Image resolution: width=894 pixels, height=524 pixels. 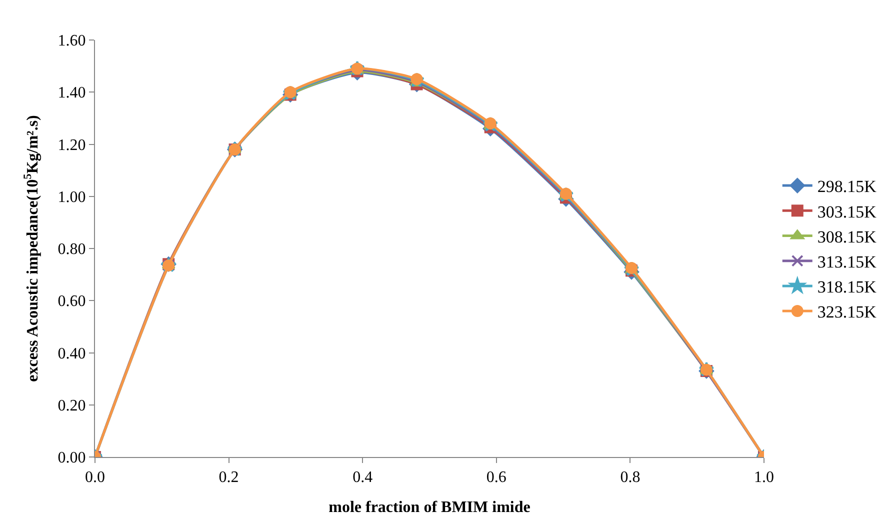 What do you see at coordinates (847, 262) in the screenshot?
I see `legend-label: 313.15K` at bounding box center [847, 262].